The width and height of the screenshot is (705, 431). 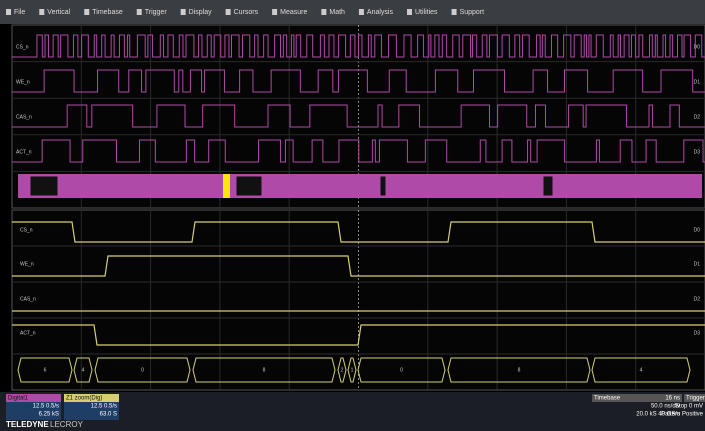 I want to click on zoom-marker, so click(x=226, y=186).